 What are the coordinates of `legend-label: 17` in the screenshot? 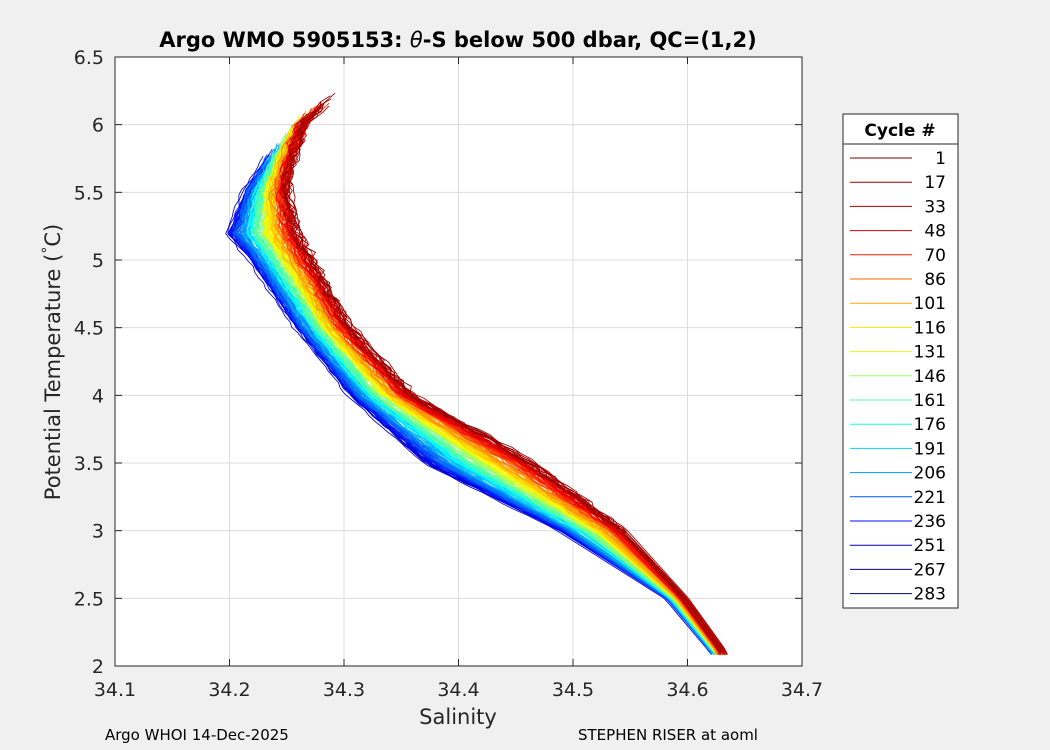 It's located at (935, 183).